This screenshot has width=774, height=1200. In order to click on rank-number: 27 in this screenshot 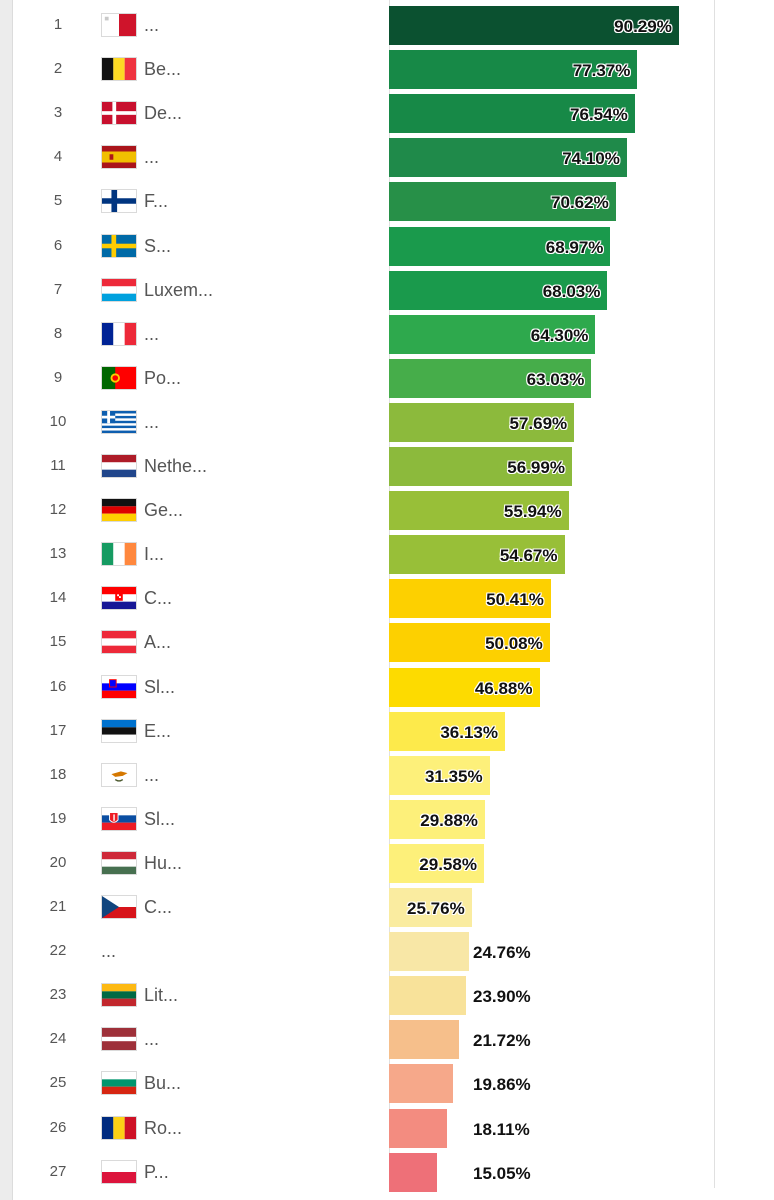, I will do `click(58, 1171)`.